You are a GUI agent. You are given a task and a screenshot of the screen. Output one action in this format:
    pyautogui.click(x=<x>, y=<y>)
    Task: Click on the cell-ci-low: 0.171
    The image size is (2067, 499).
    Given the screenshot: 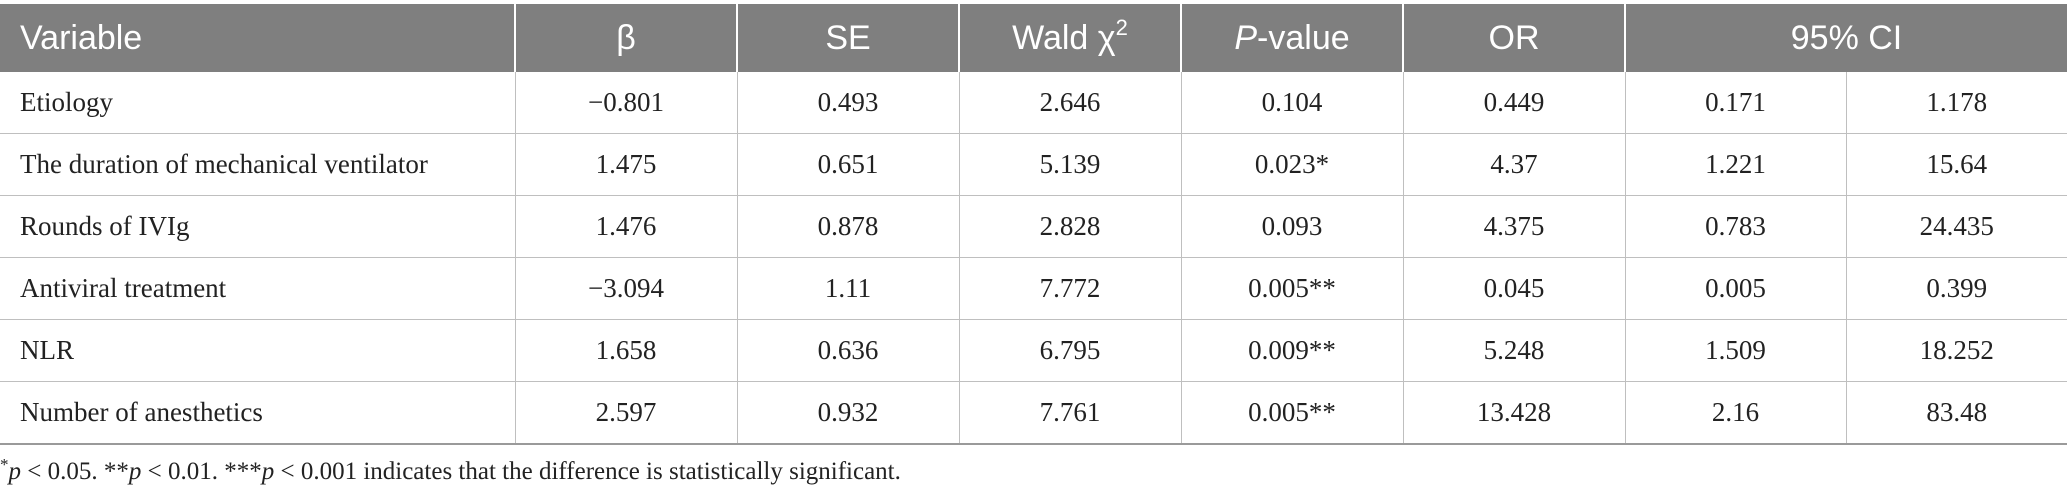 What is the action you would take?
    pyautogui.click(x=1735, y=103)
    